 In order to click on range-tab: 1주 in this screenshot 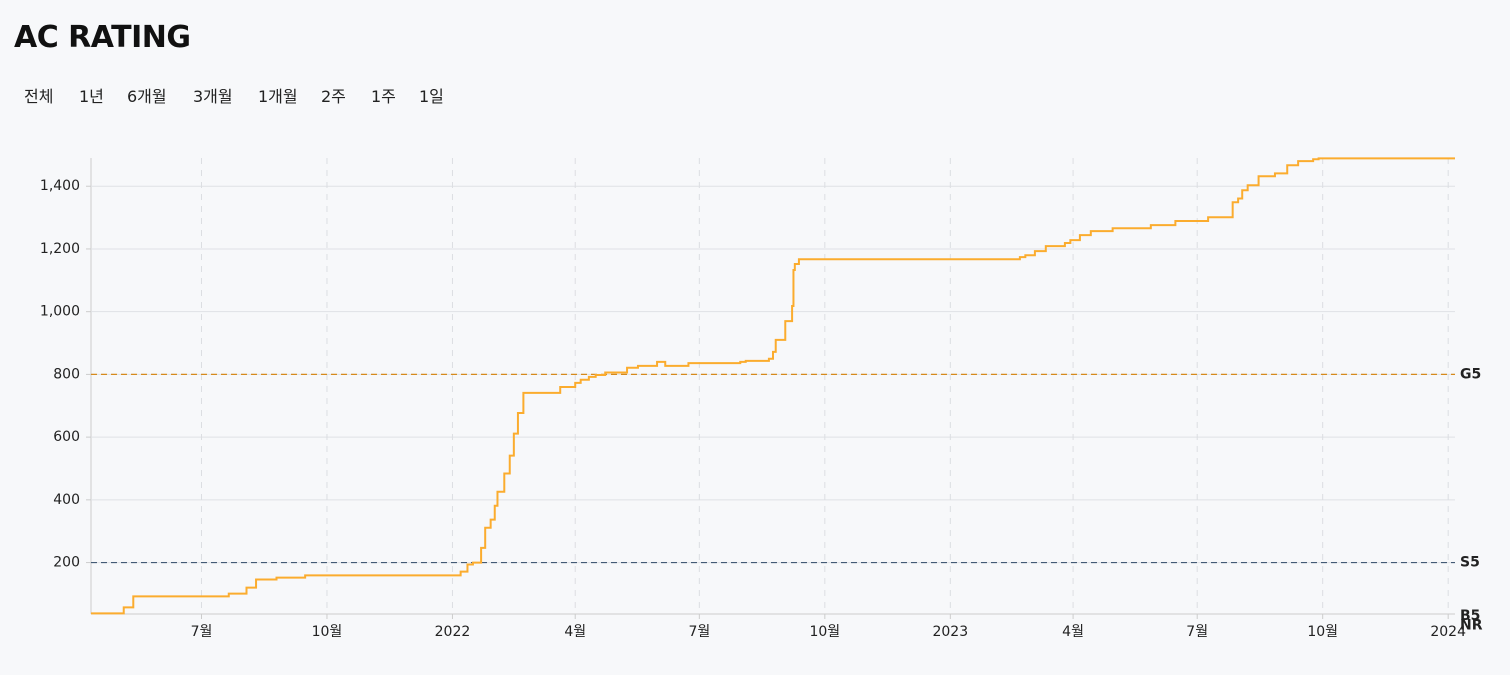, I will do `click(383, 96)`.